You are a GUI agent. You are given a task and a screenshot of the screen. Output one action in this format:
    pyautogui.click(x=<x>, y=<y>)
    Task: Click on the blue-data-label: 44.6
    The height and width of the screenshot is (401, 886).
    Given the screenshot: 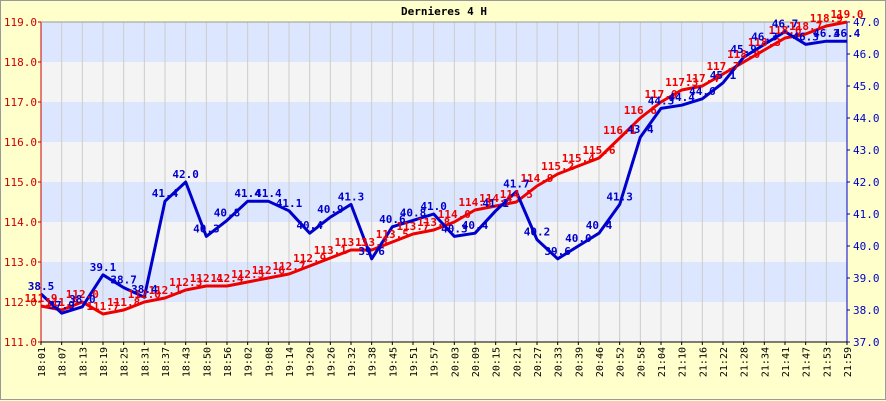 What is the action you would take?
    pyautogui.click(x=702, y=91)
    